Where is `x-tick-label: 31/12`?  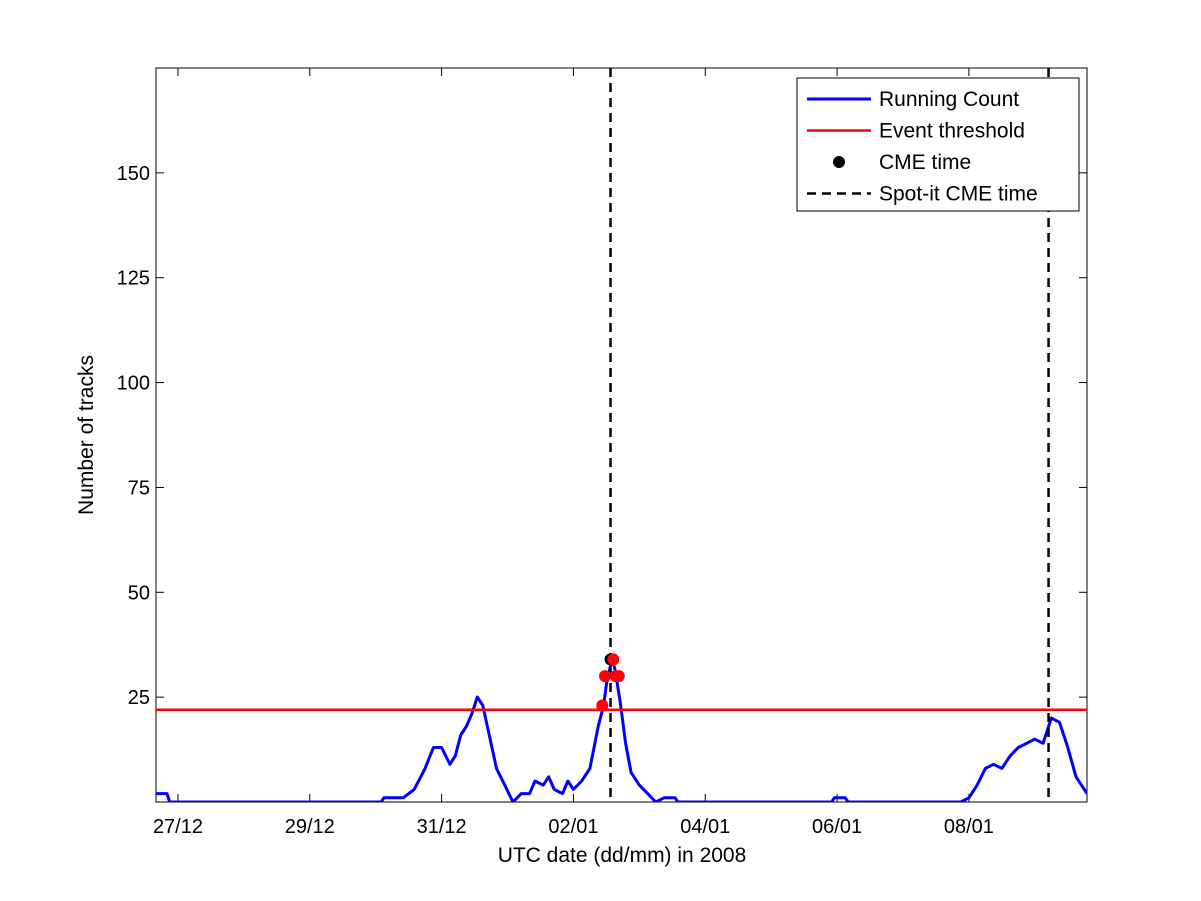 x-tick-label: 31/12 is located at coordinates (442, 827).